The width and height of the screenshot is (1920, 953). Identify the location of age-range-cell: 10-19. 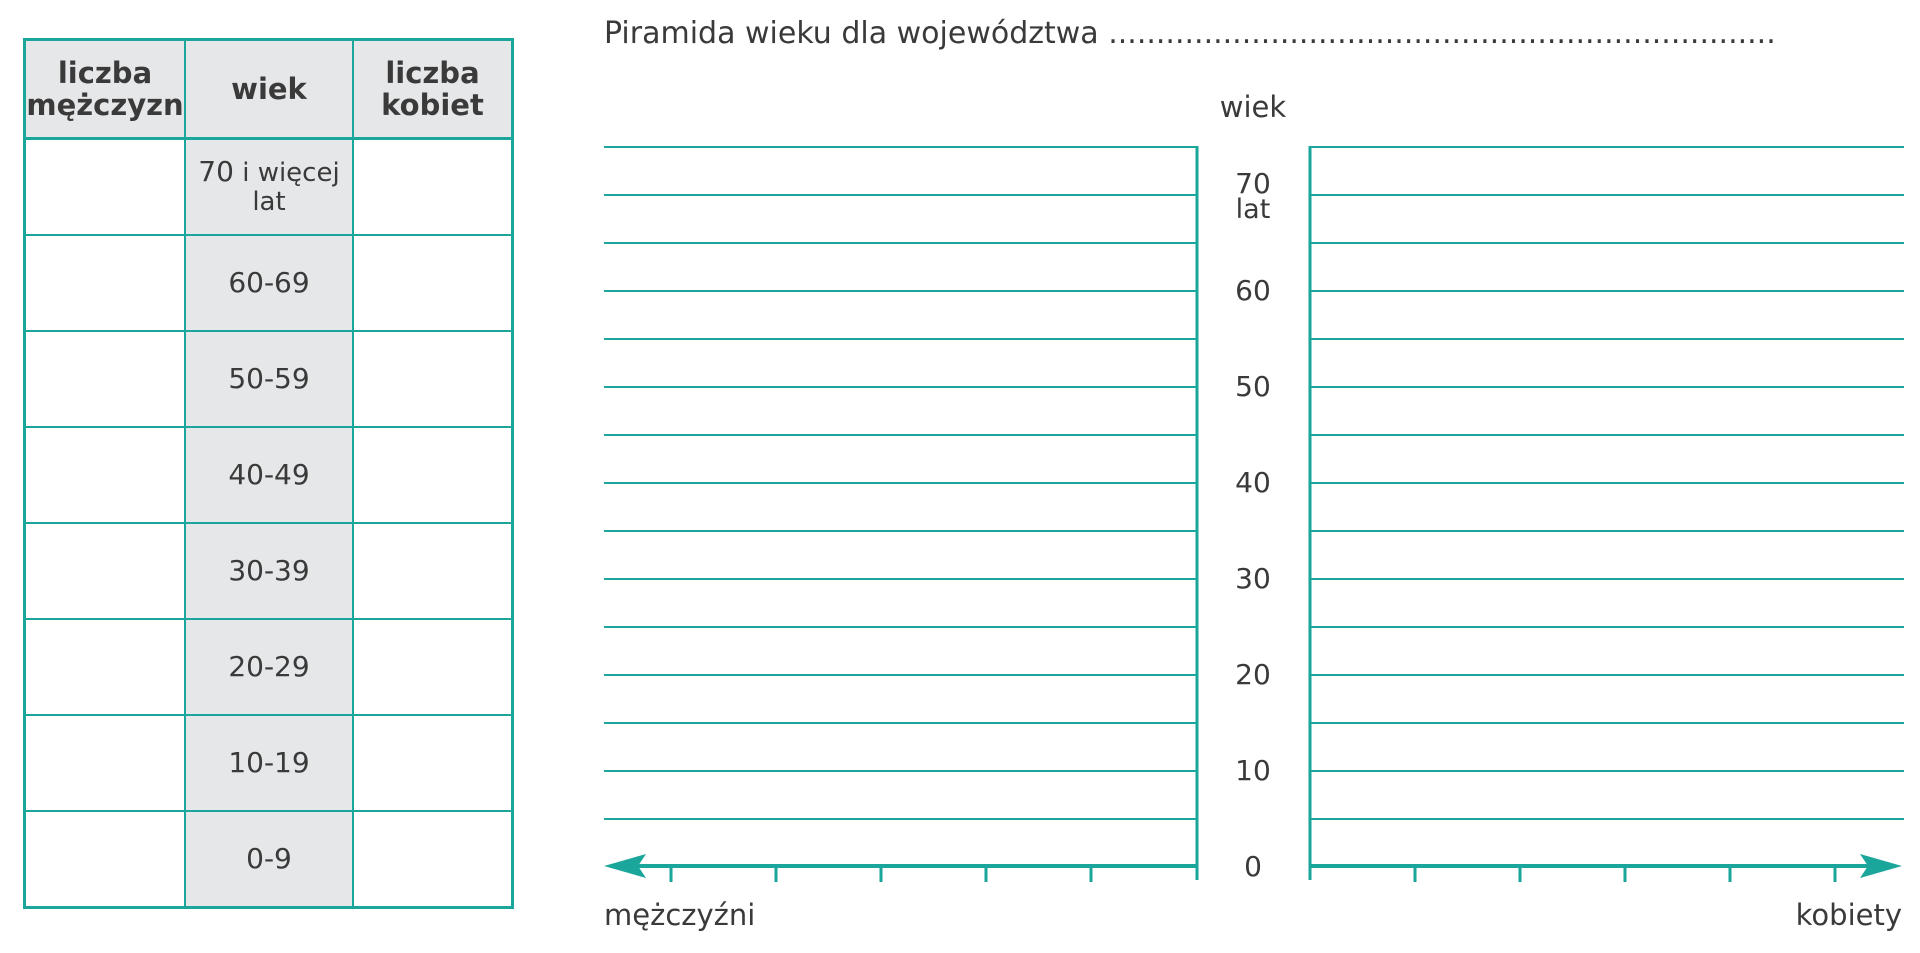
(269, 763).